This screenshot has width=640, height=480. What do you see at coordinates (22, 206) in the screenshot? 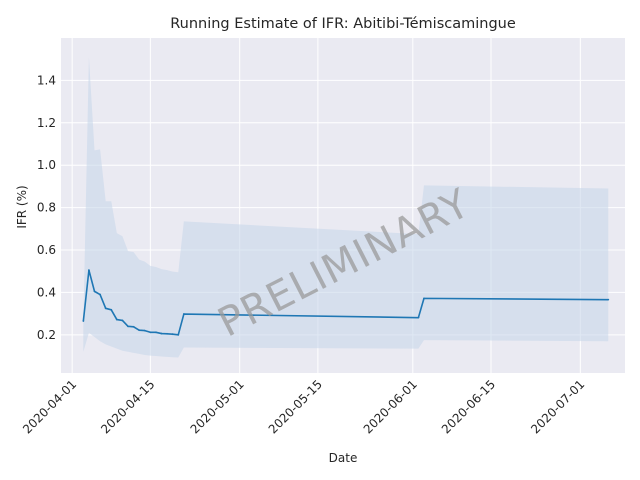
I see `y-axis-label: IFR (%)` at bounding box center [22, 206].